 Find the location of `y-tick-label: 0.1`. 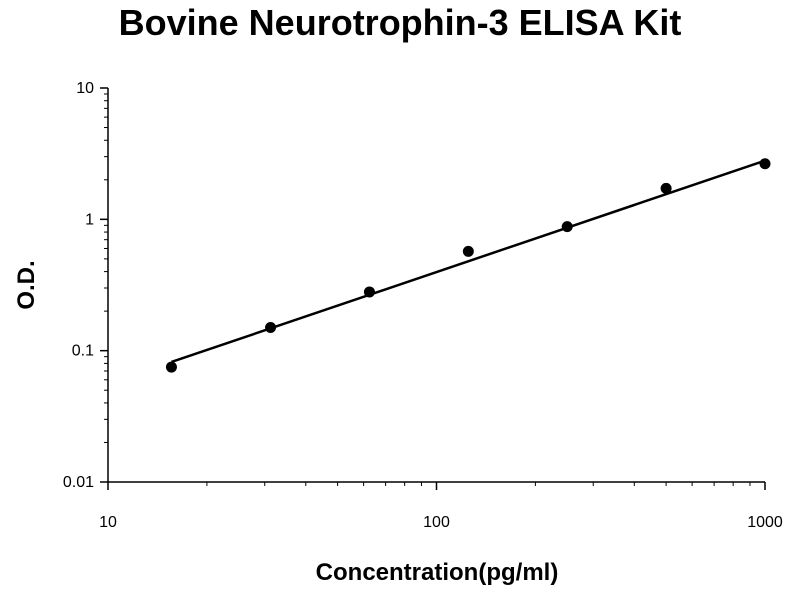

y-tick-label: 0.1 is located at coordinates (83, 351).